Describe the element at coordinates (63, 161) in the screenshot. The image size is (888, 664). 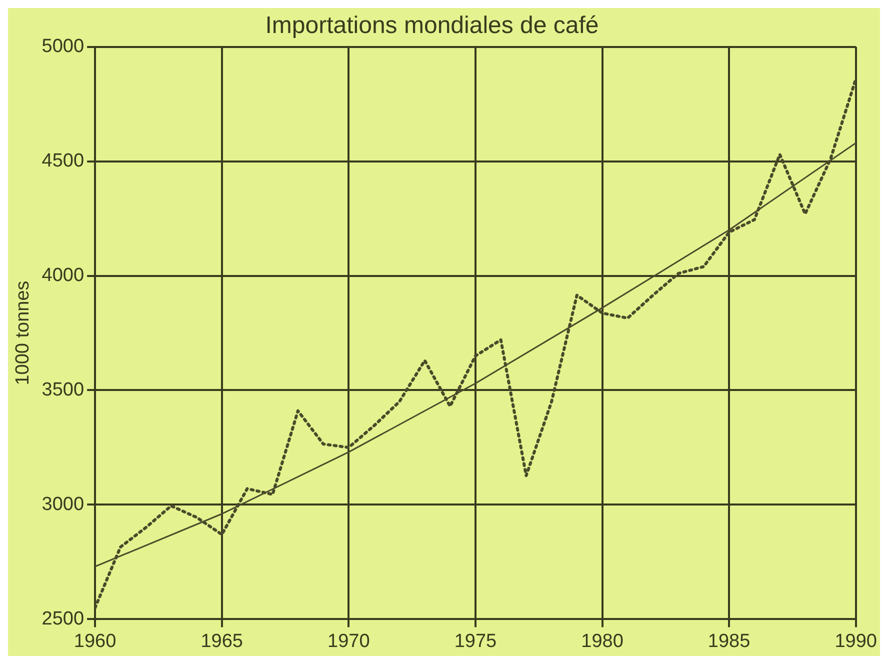
I see `y-tick-label: 4500` at that location.